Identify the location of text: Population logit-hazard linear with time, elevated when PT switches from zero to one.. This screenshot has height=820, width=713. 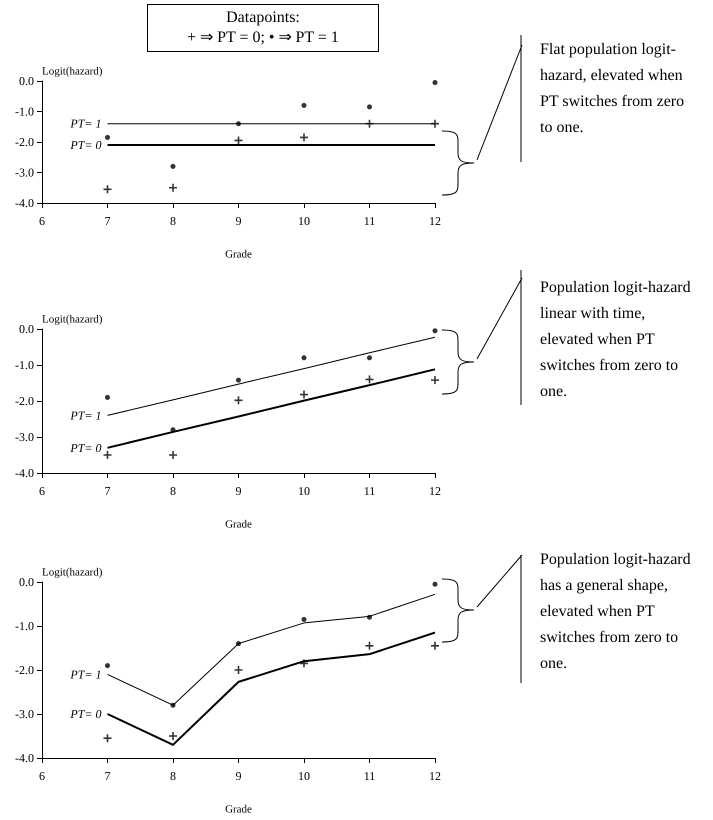
(616, 340).